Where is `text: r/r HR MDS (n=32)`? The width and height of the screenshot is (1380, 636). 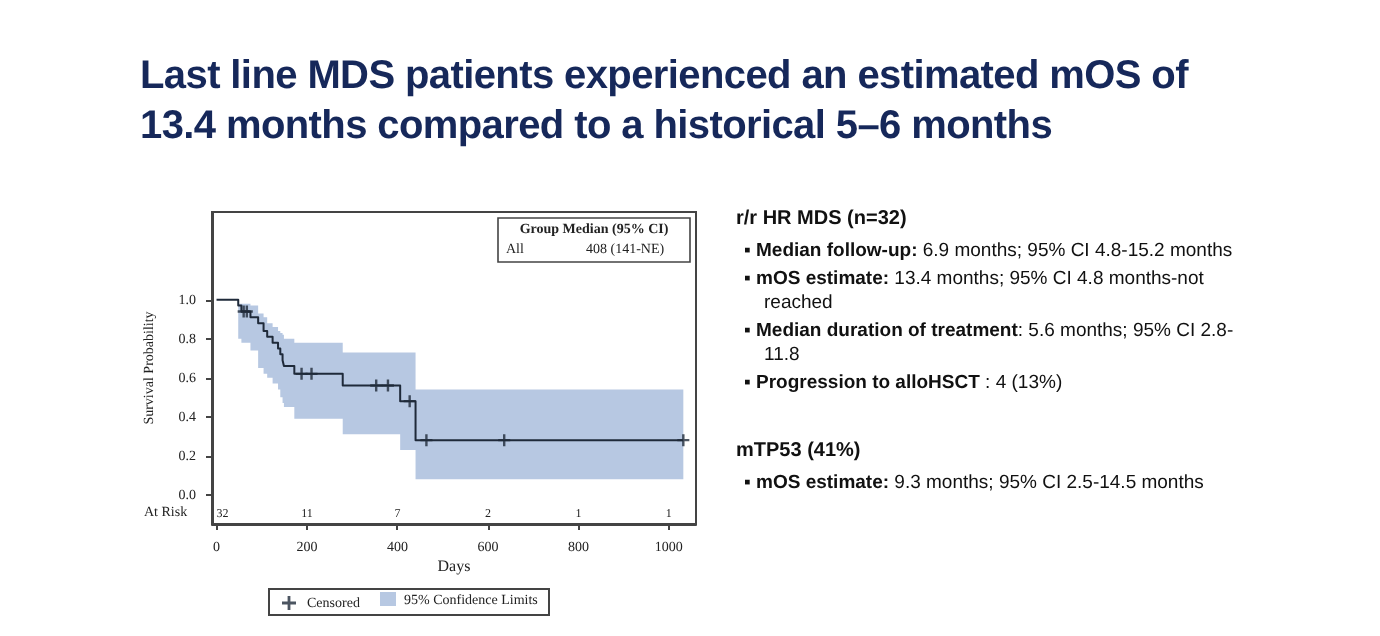
text: r/r HR MDS (n=32) is located at coordinates (822, 220).